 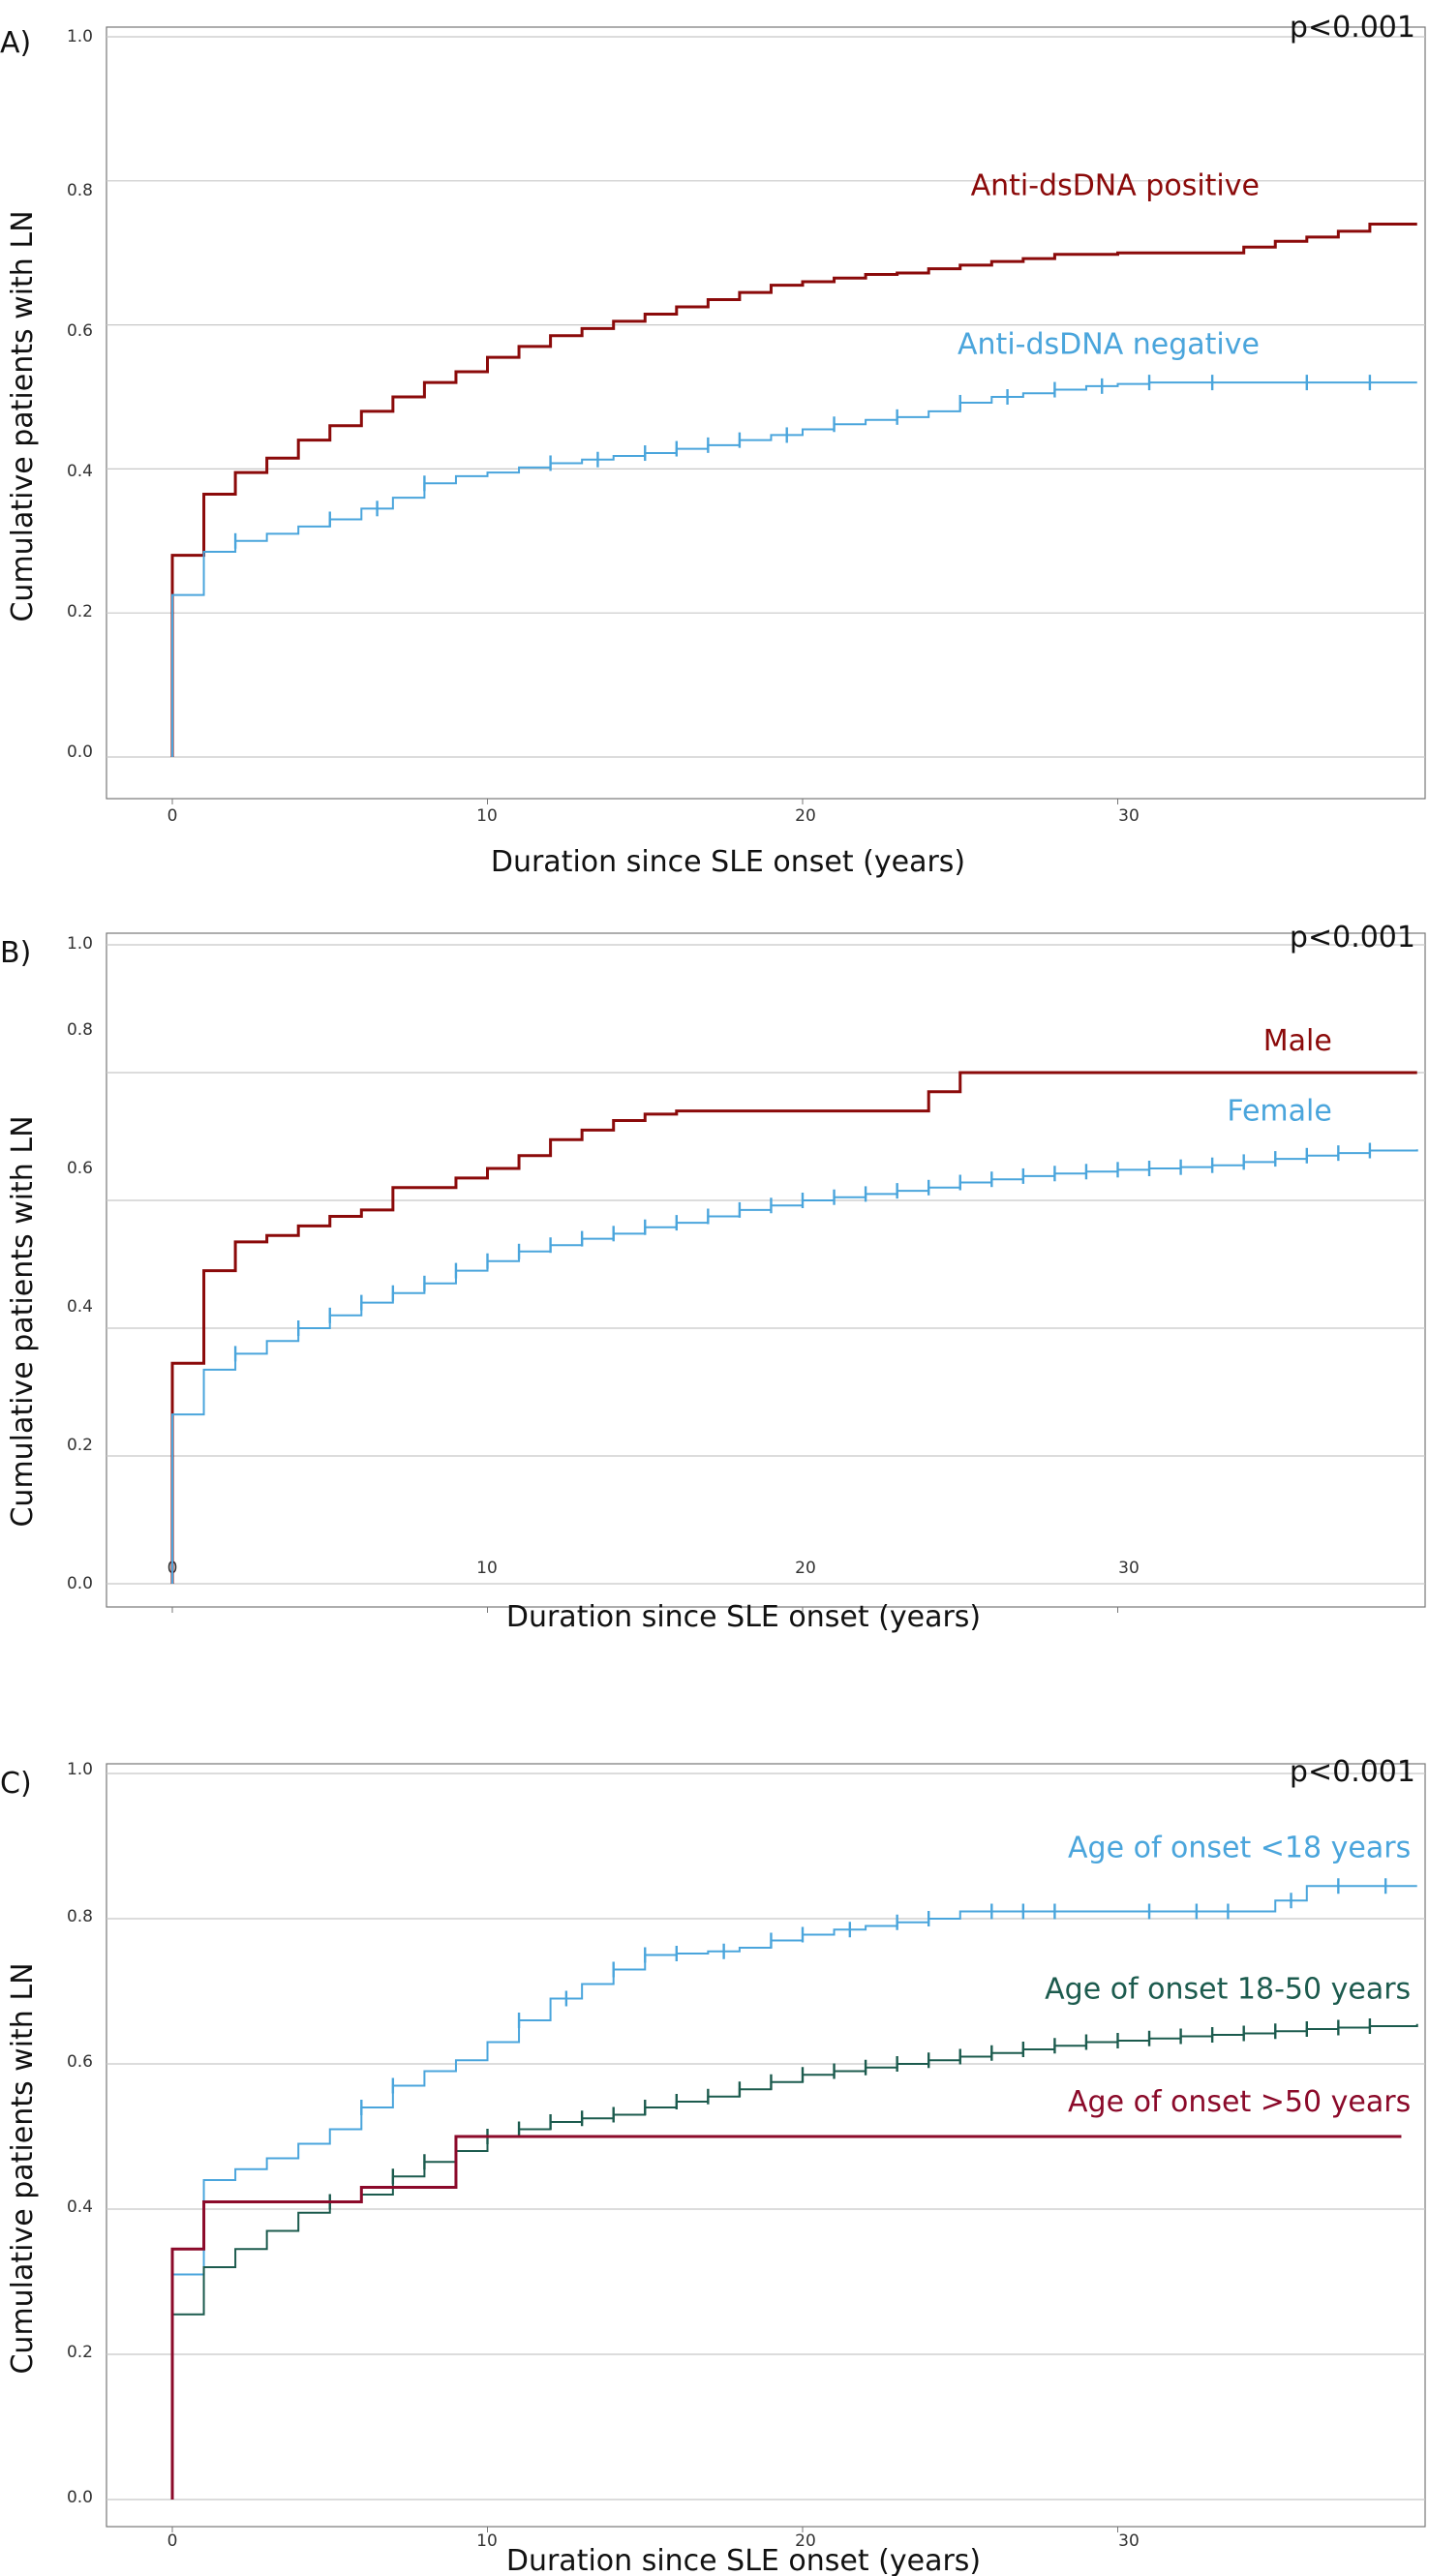 I want to click on panel-label: A), so click(x=15, y=43).